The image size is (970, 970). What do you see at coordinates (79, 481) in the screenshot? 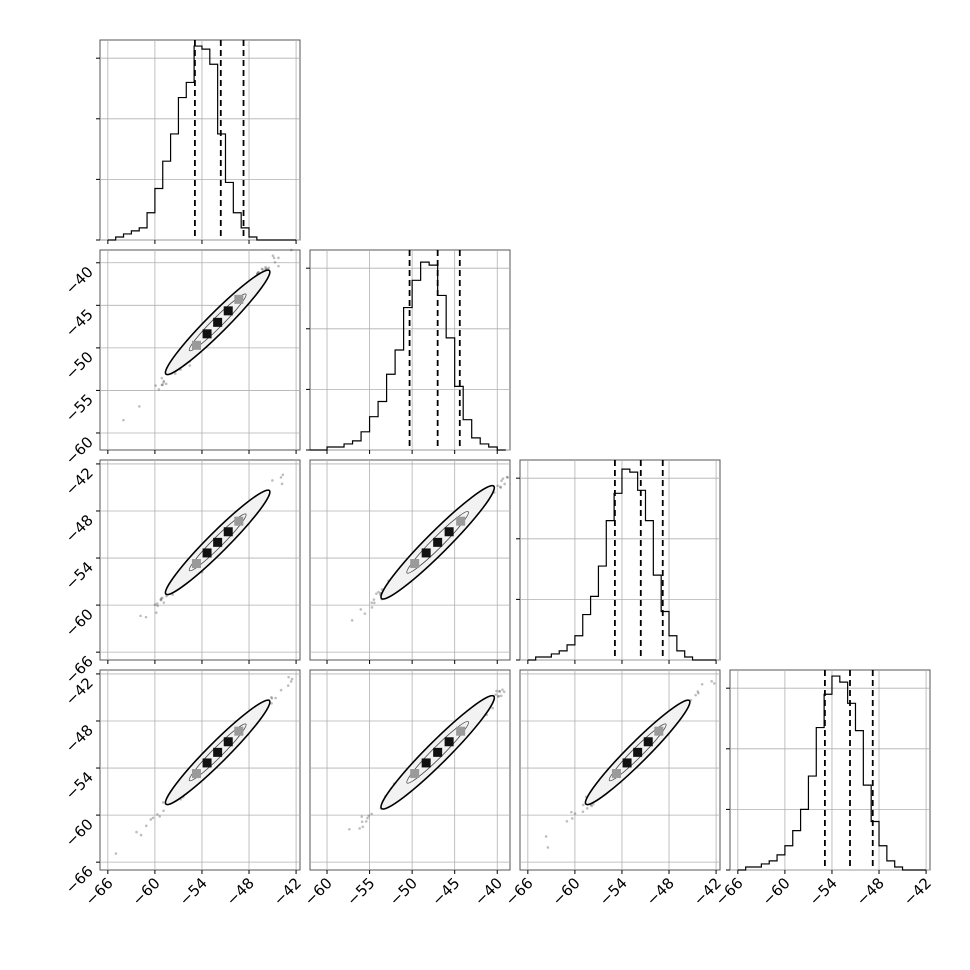
I see `ytick-label-2-4: −42` at bounding box center [79, 481].